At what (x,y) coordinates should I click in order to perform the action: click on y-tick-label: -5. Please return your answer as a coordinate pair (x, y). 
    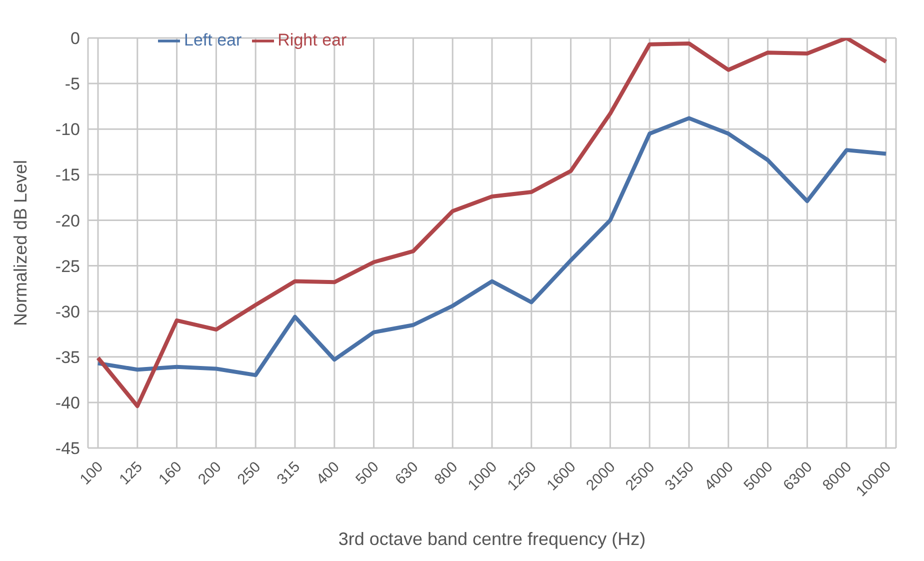
    Looking at the image, I should click on (72, 84).